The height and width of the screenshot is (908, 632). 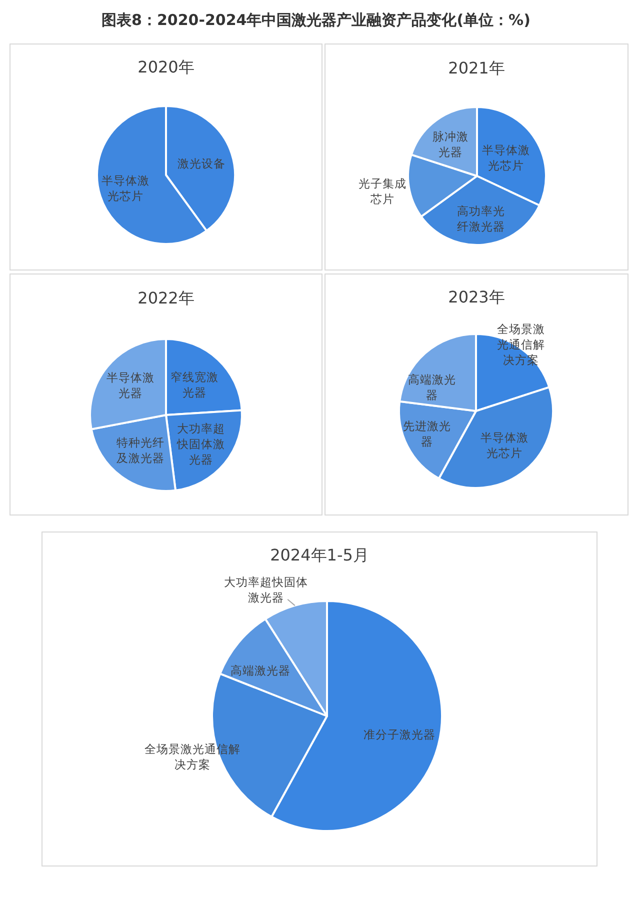 I want to click on slice-label: 高功率光纤激光器, so click(x=481, y=219).